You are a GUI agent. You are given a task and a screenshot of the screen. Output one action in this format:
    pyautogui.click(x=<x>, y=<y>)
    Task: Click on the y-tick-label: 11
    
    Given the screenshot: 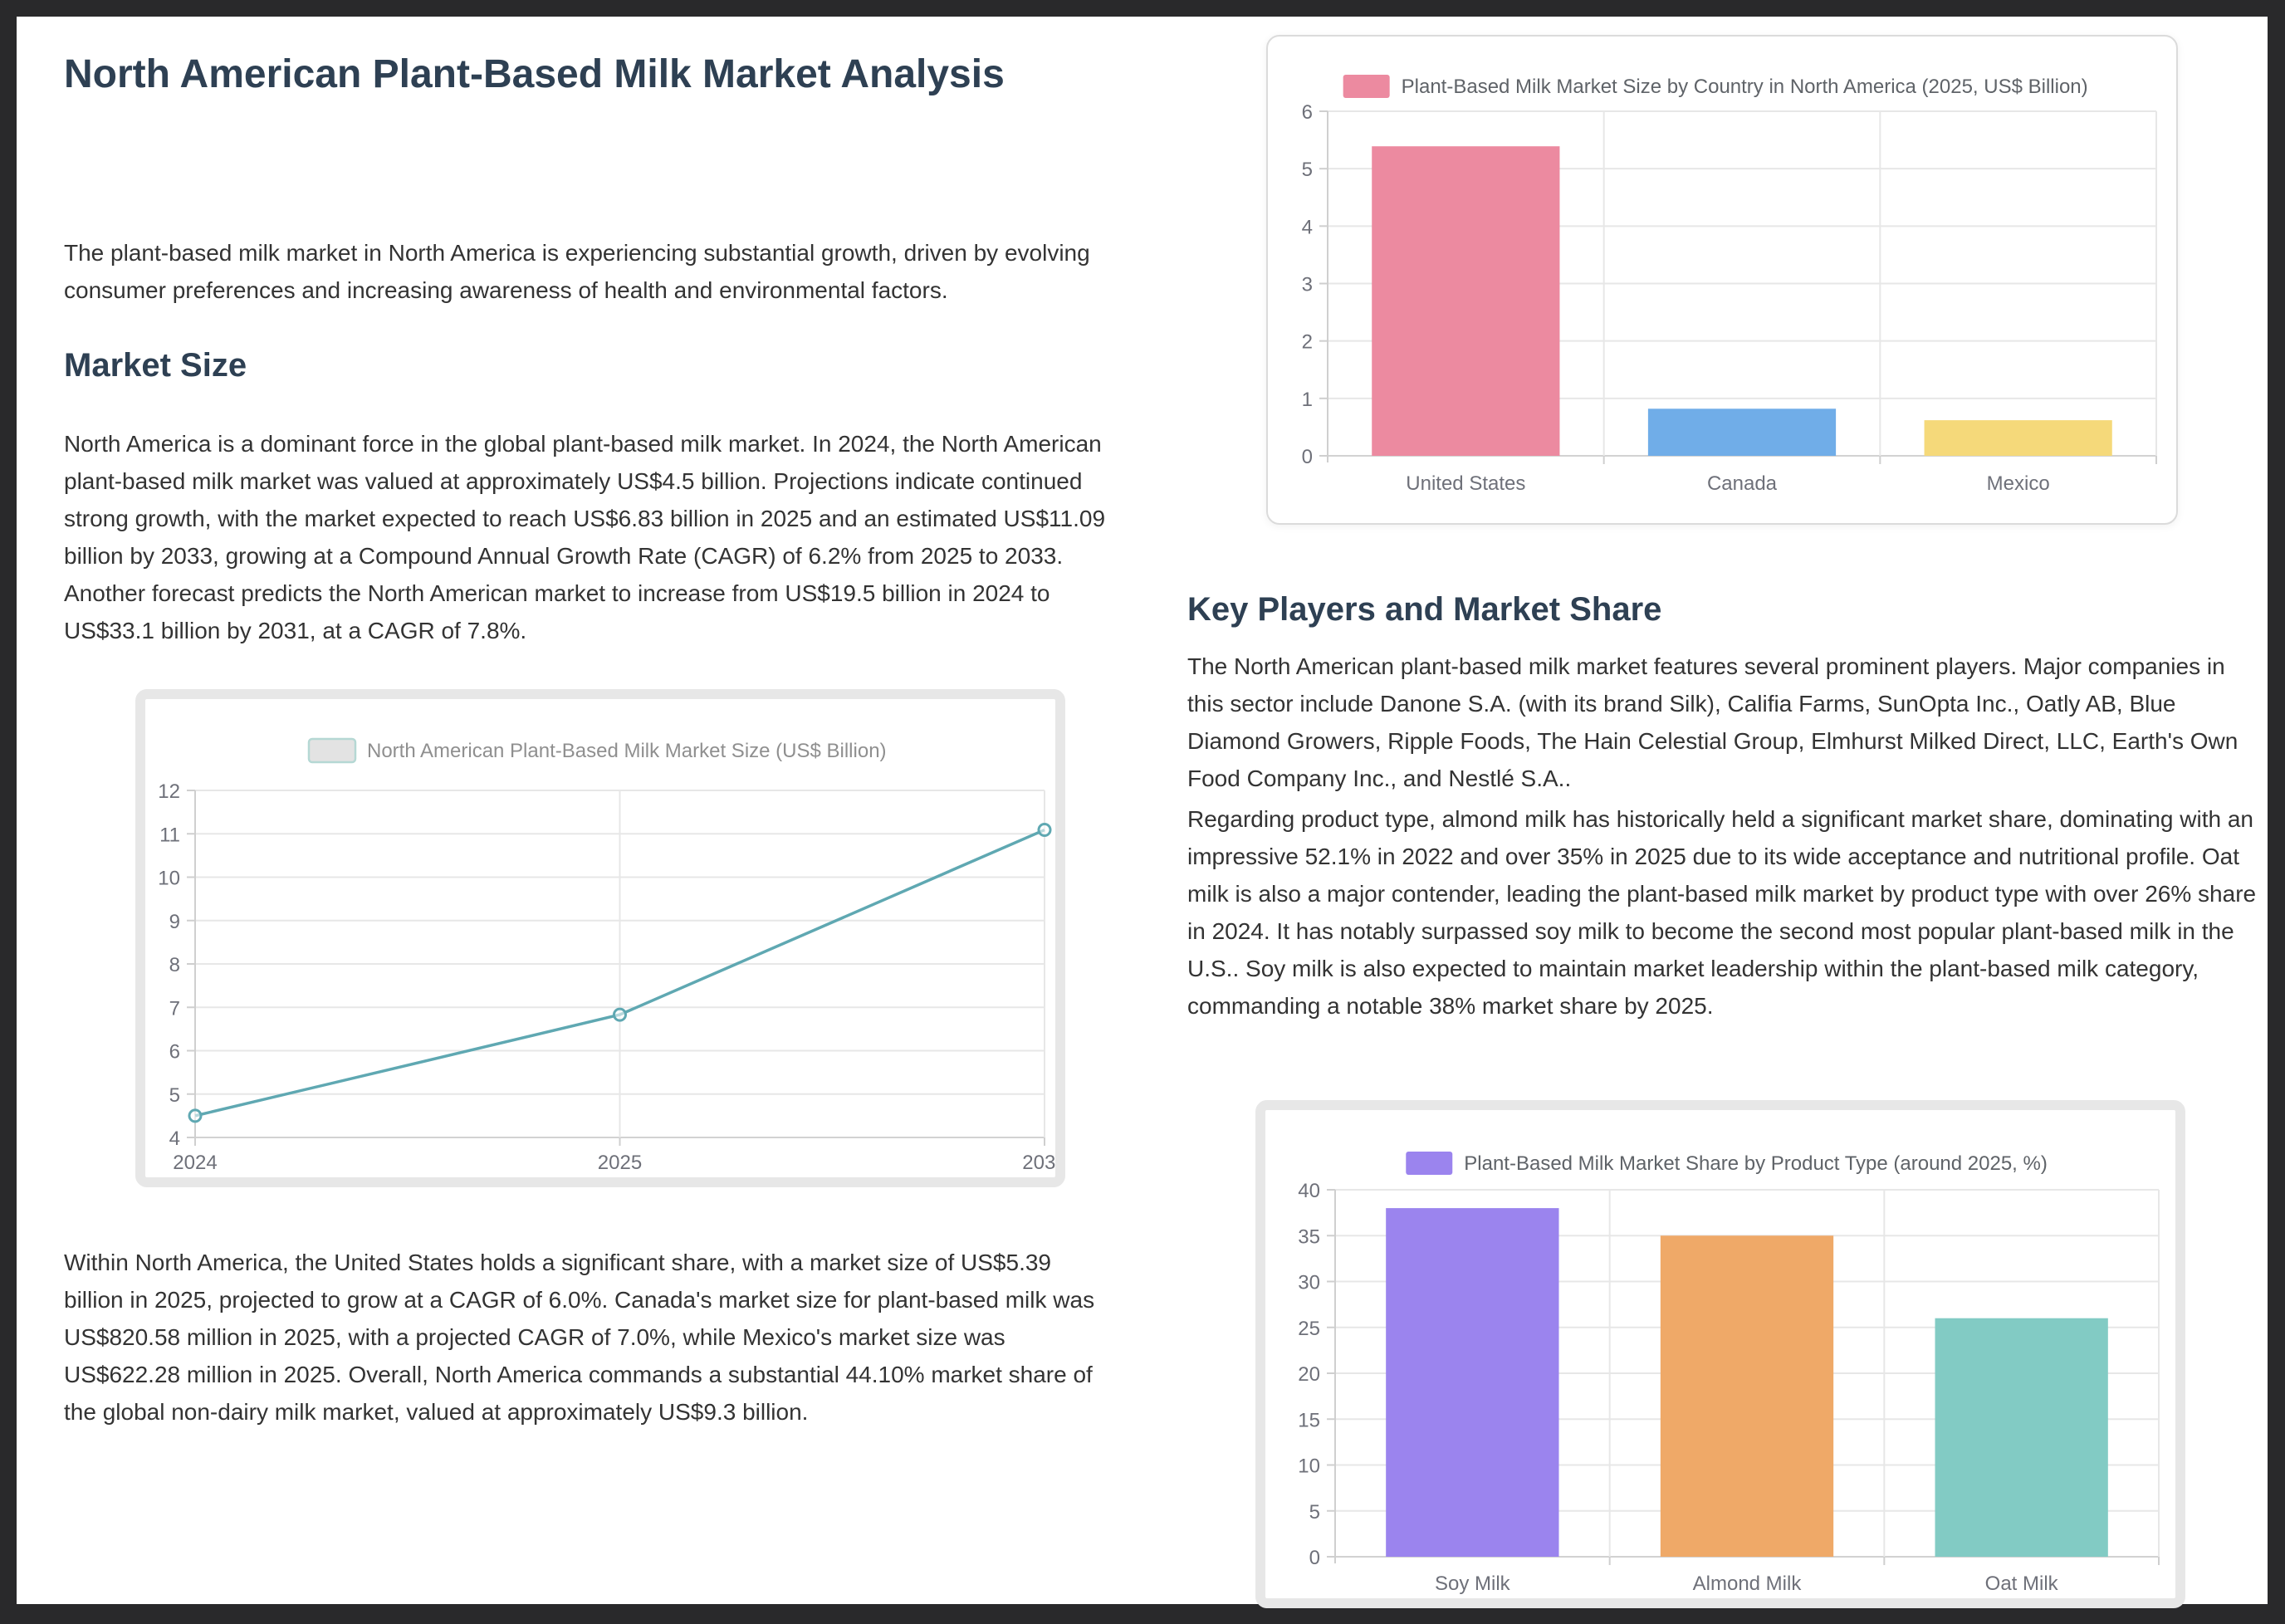 What is the action you would take?
    pyautogui.click(x=169, y=835)
    